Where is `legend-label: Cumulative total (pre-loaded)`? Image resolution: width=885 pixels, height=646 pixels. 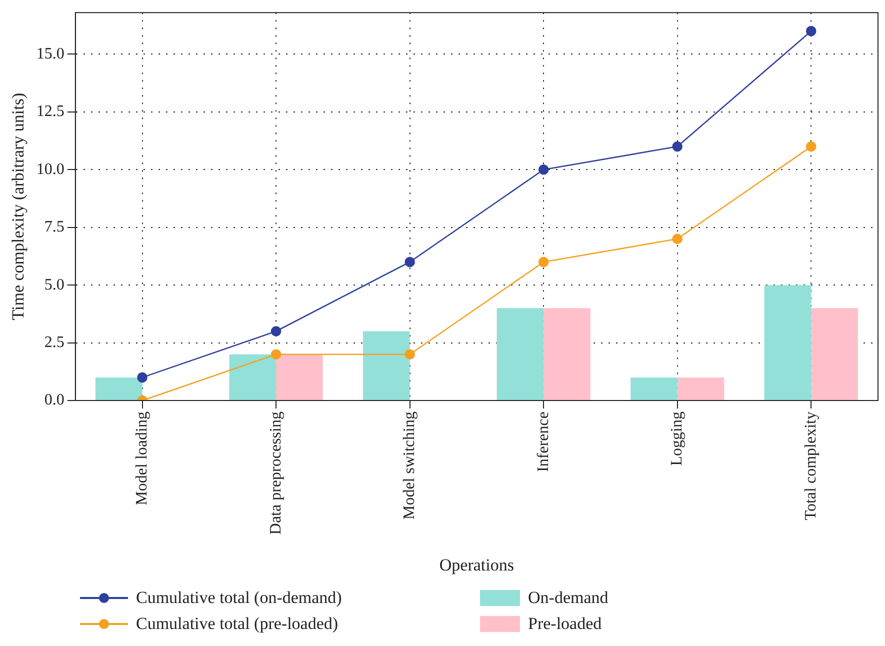
legend-label: Cumulative total (pre-loaded) is located at coordinates (237, 624).